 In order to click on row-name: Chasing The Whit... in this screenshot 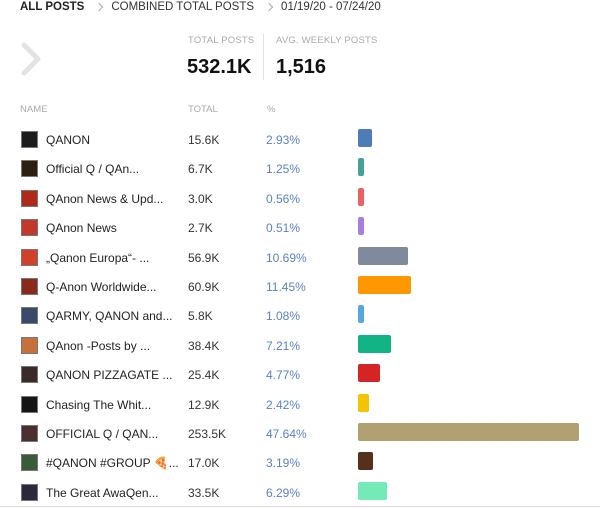, I will do `click(99, 404)`.